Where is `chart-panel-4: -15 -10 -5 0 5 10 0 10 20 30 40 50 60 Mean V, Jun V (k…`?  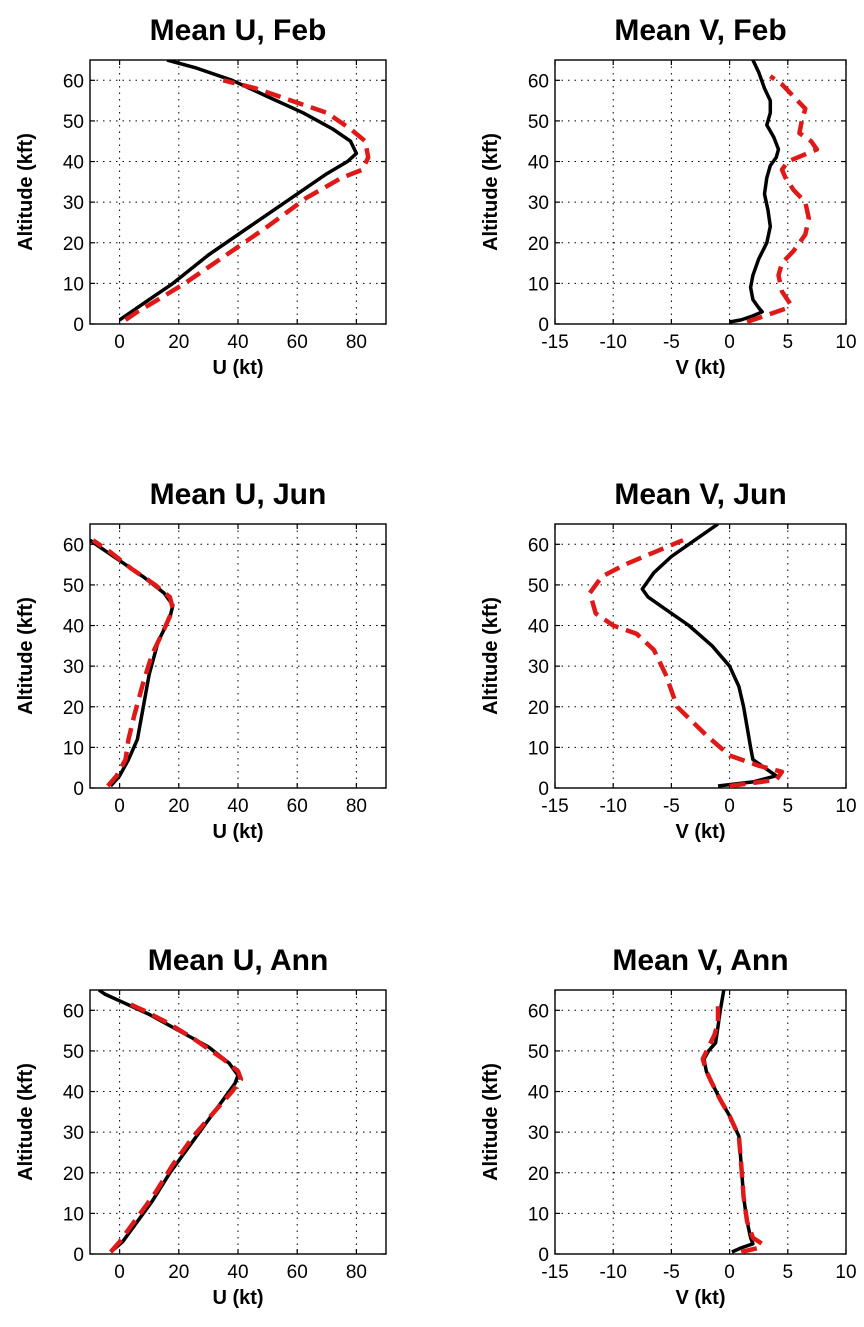 chart-panel-4: -15 -10 -5 0 5 10 0 10 20 30 40 50 60 Mean V, Jun V (k… is located at coordinates (668, 660).